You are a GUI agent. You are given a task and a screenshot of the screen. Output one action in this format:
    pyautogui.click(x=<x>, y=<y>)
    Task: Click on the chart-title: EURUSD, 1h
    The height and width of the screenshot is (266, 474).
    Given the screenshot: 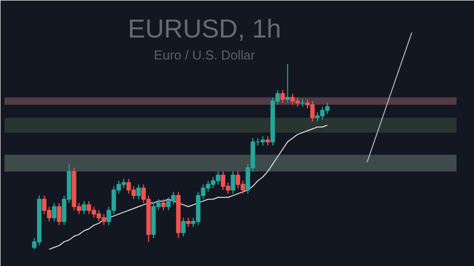 What is the action you would take?
    pyautogui.click(x=205, y=29)
    